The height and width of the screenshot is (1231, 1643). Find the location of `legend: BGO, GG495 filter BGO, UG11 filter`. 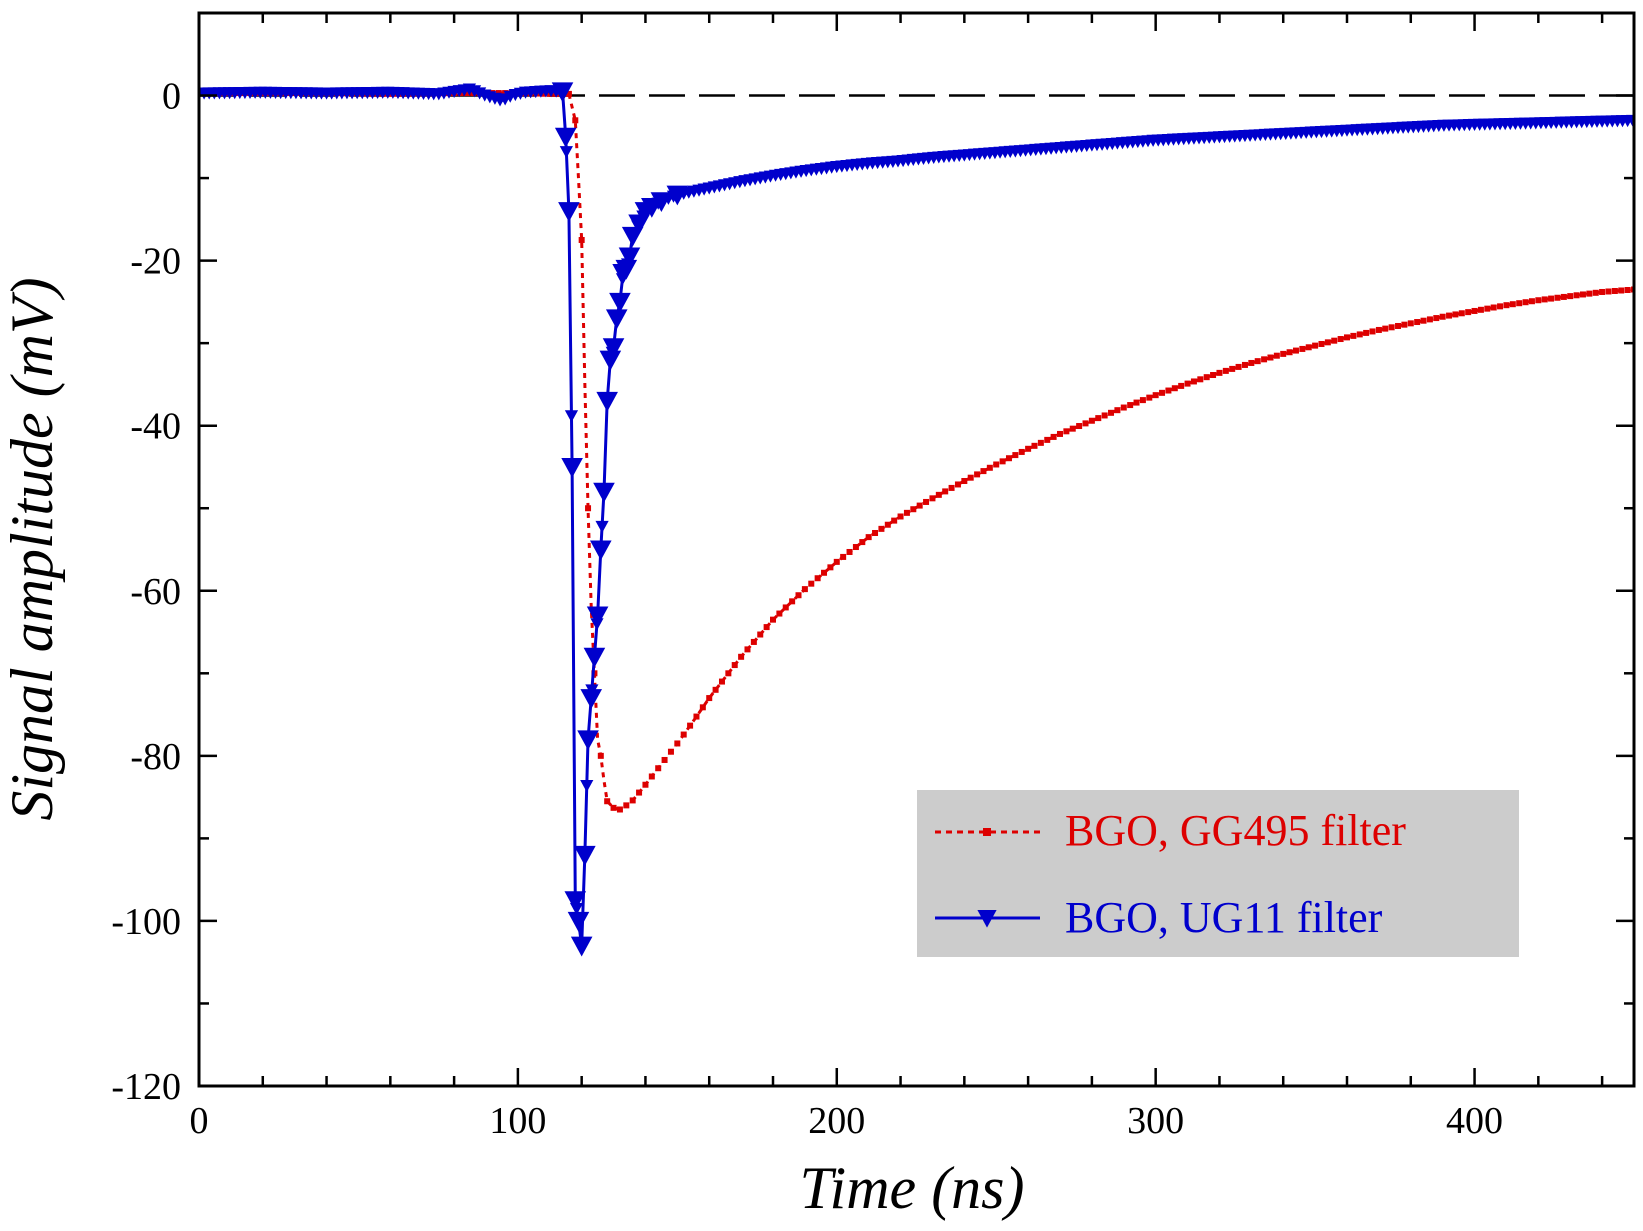

legend: BGO, GG495 filter BGO, UG11 filter is located at coordinates (1218, 873).